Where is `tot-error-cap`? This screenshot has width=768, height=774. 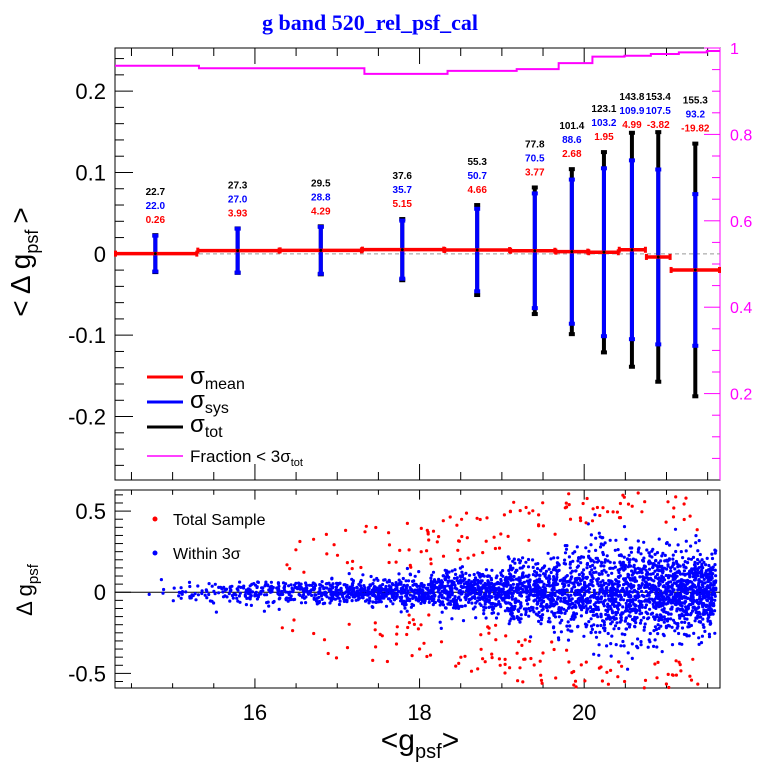
tot-error-cap is located at coordinates (631, 366).